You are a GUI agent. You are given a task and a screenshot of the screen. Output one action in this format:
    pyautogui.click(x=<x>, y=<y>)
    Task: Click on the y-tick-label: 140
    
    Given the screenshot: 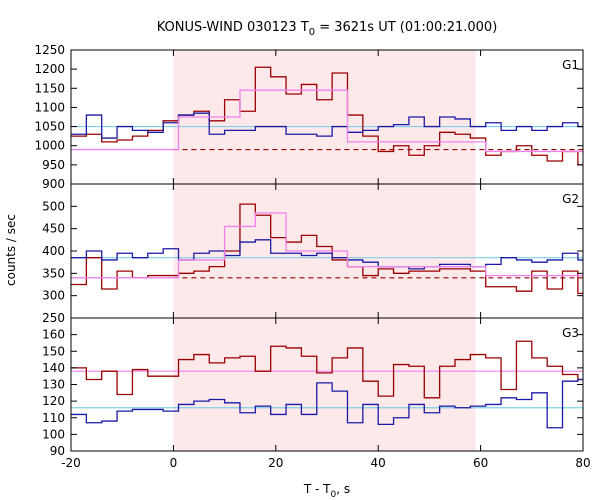 What is the action you would take?
    pyautogui.click(x=53, y=368)
    